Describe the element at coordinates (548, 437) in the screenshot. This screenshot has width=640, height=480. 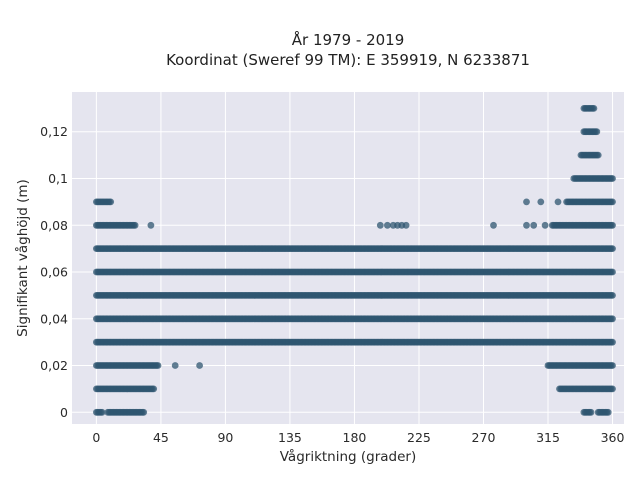
I see `x-tick-label: 315` at that location.